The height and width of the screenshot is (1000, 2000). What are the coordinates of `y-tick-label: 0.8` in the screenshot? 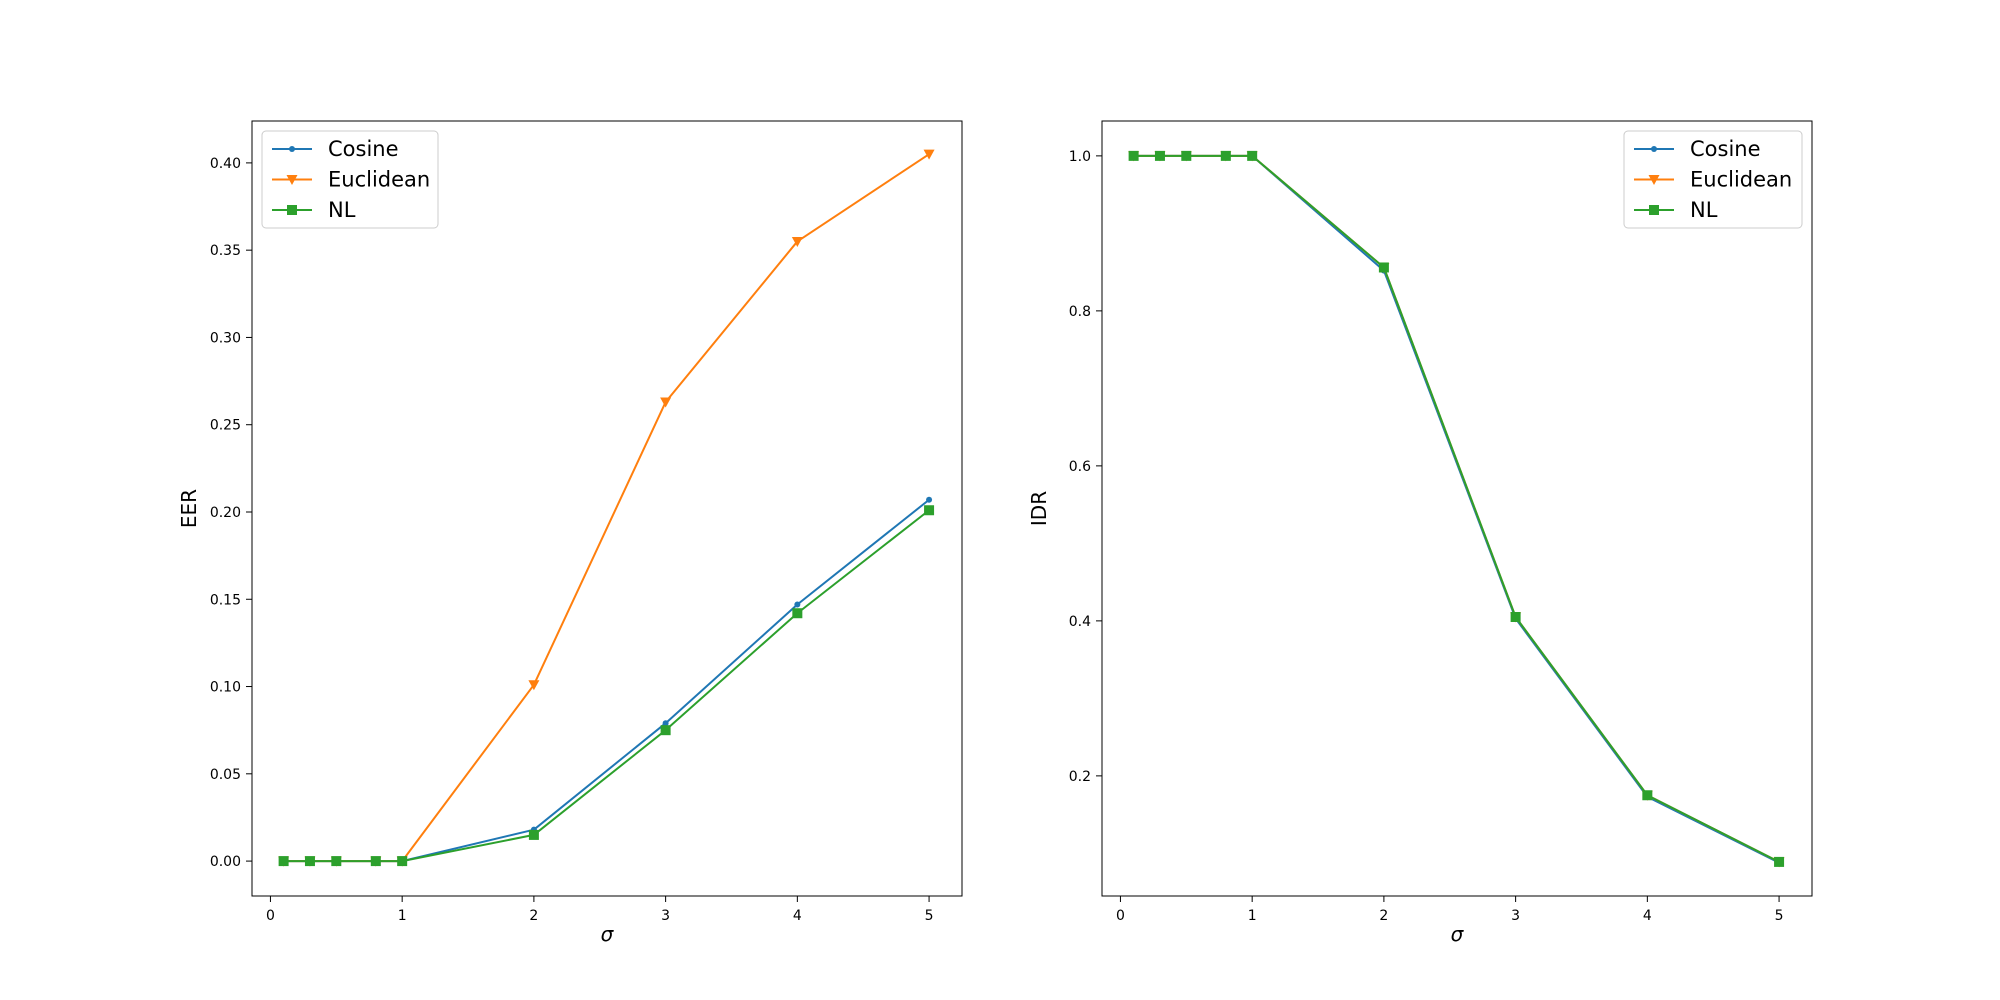 It's located at (1080, 312).